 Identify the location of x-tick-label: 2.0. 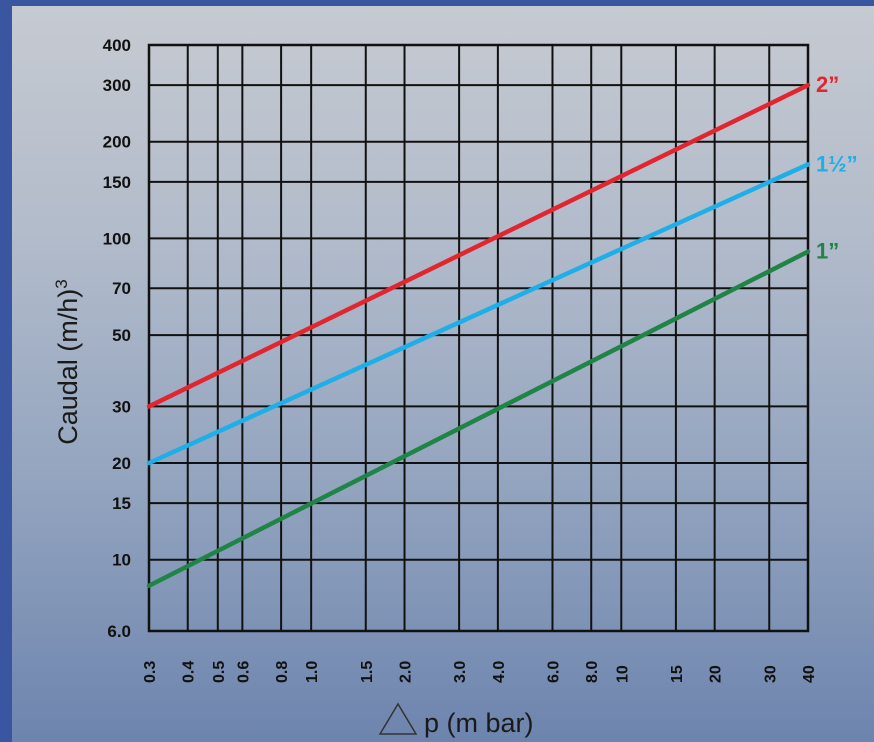
(406, 672).